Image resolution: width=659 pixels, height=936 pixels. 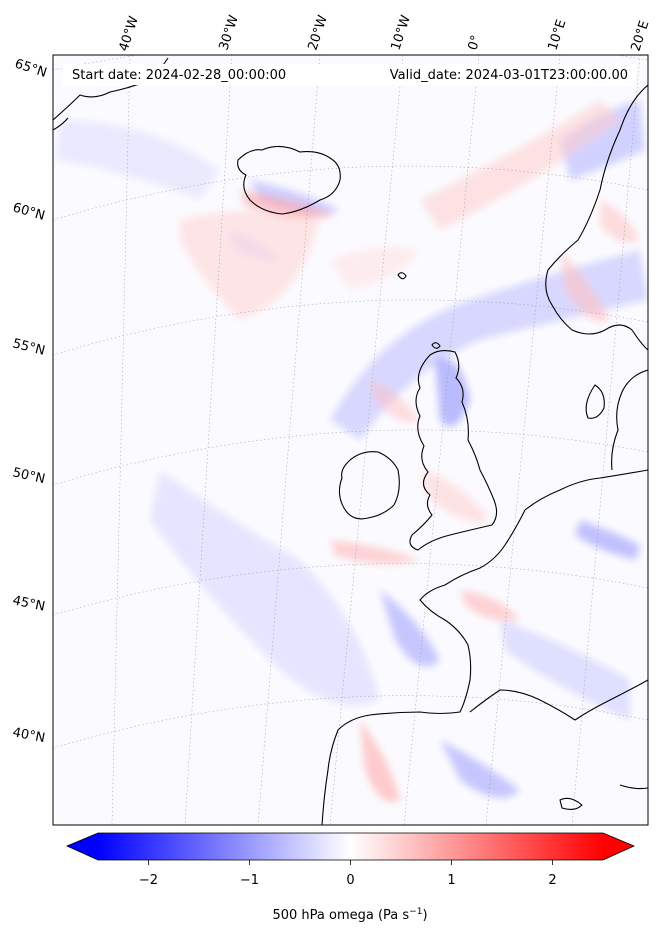 I want to click on colorbar-tick-label: −2, so click(x=148, y=880).